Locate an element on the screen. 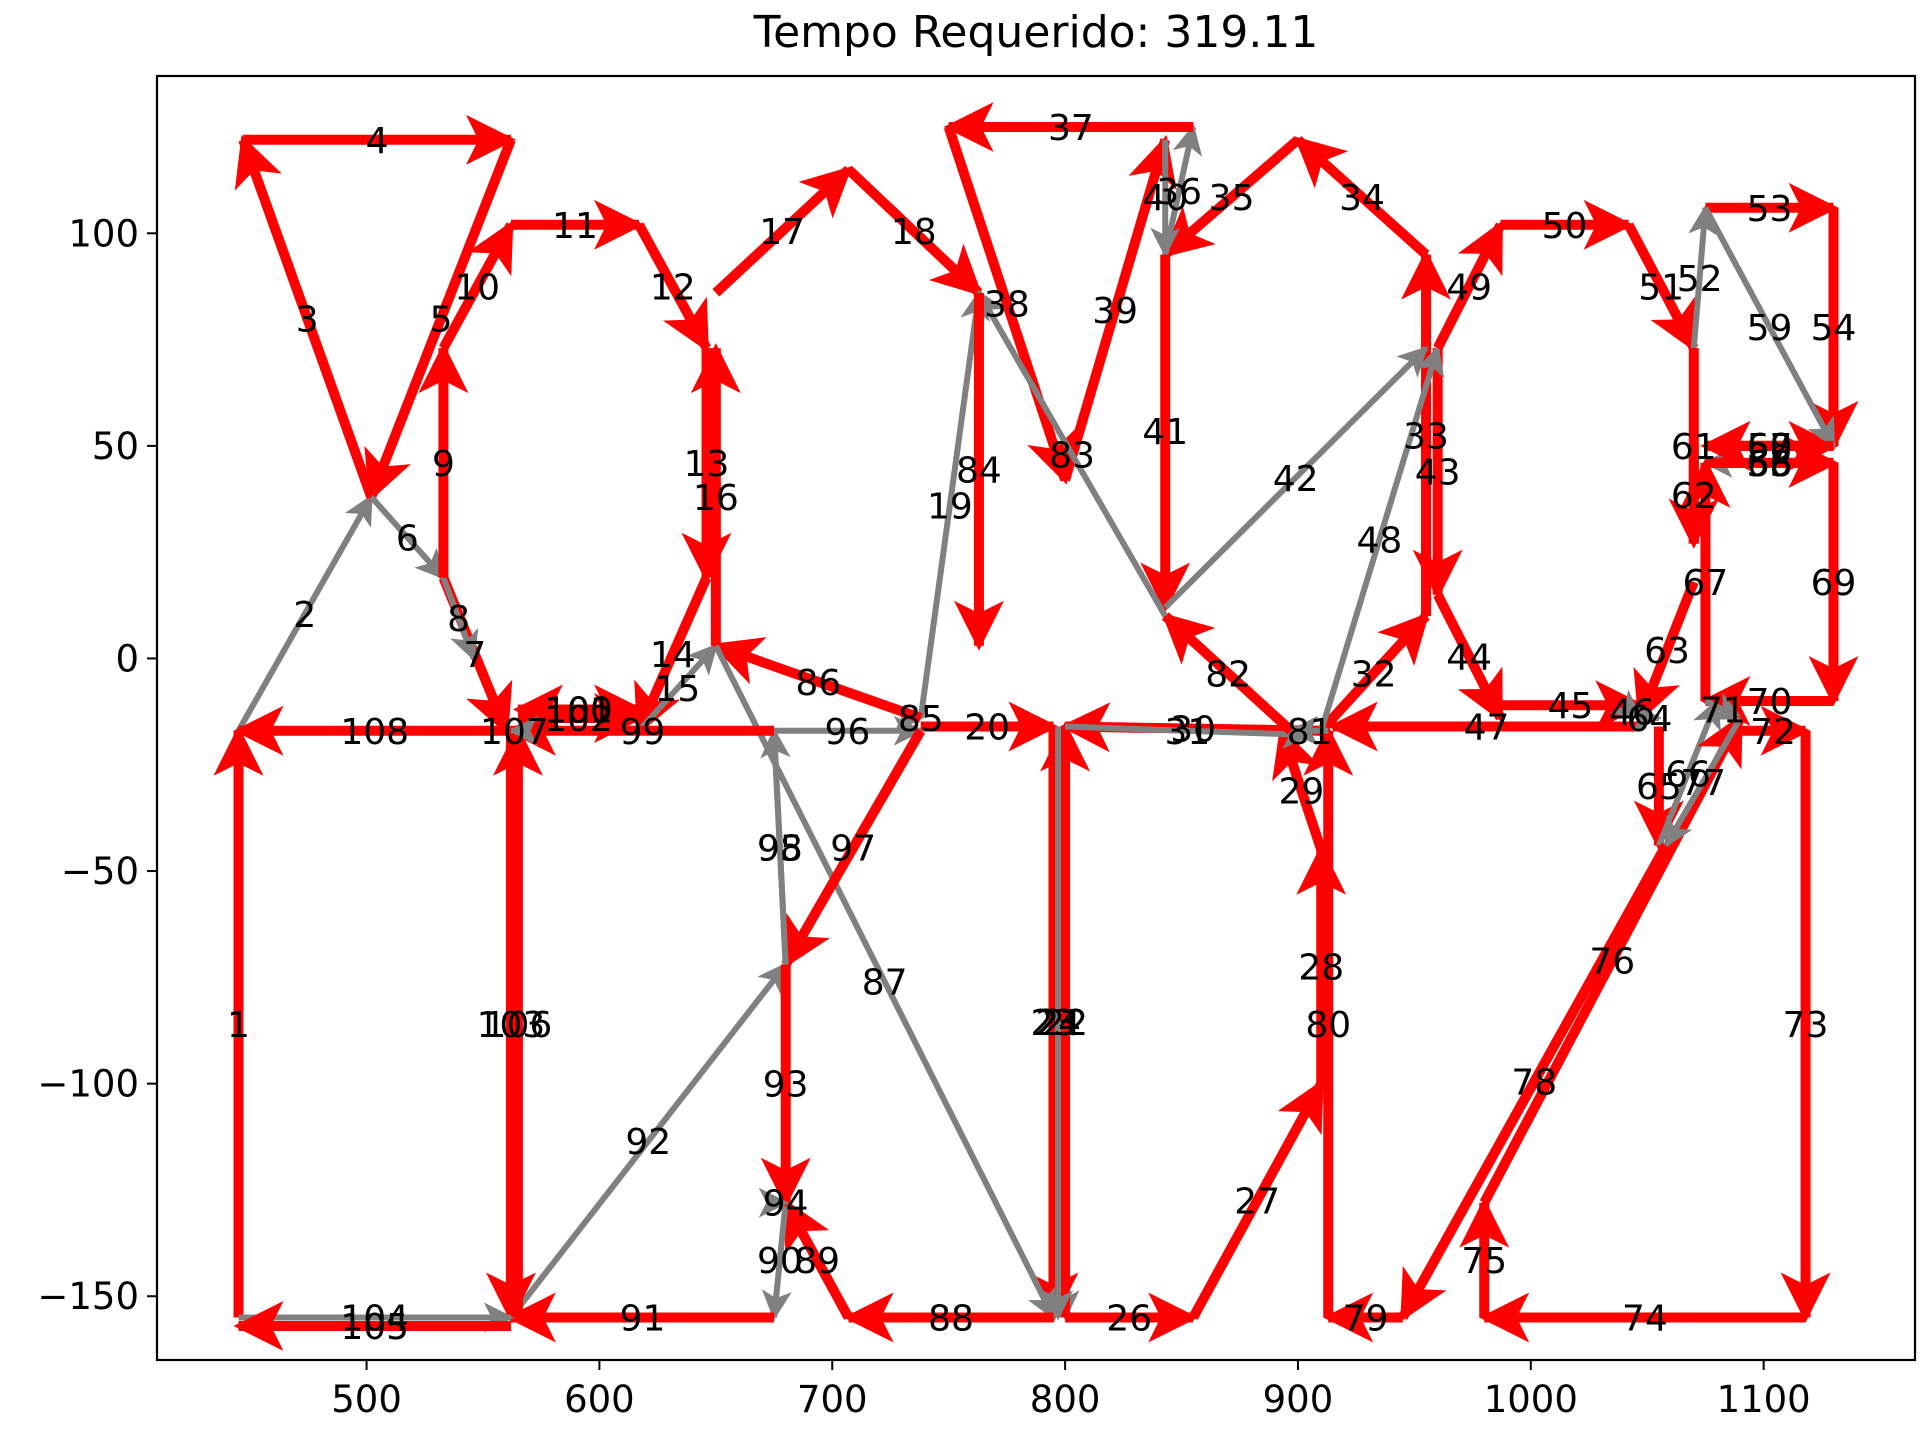 The image size is (1920, 1440). segment-label-36: 36 is located at coordinates (1179, 192).